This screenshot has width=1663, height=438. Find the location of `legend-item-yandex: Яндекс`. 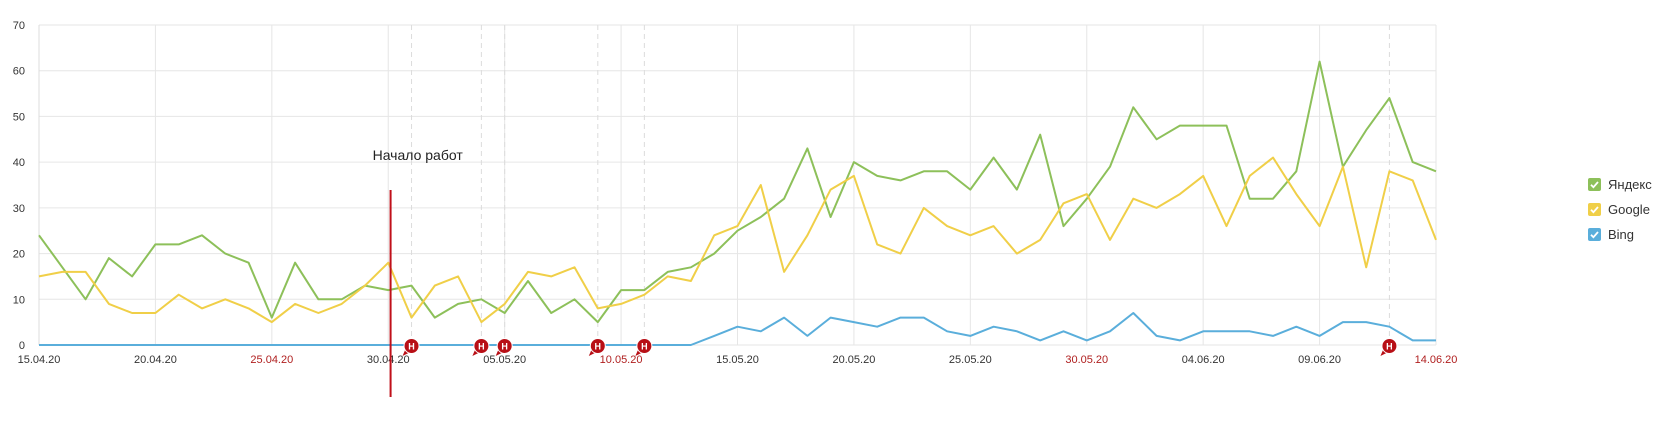

legend-item-yandex: Яндекс is located at coordinates (1620, 184).